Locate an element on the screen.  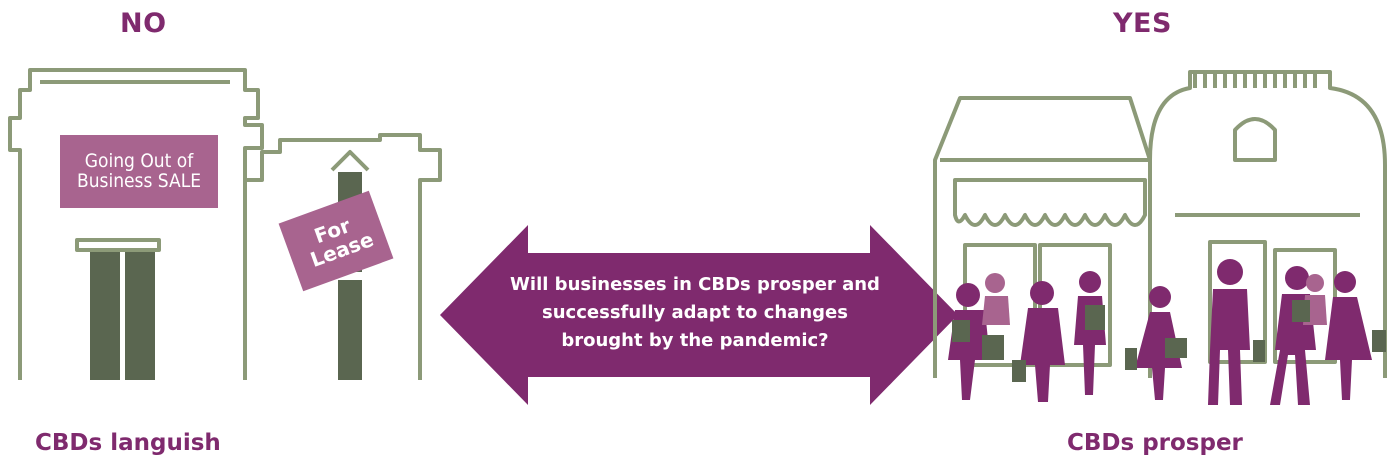
left-shop-door is located at coordinates (1075, 305).